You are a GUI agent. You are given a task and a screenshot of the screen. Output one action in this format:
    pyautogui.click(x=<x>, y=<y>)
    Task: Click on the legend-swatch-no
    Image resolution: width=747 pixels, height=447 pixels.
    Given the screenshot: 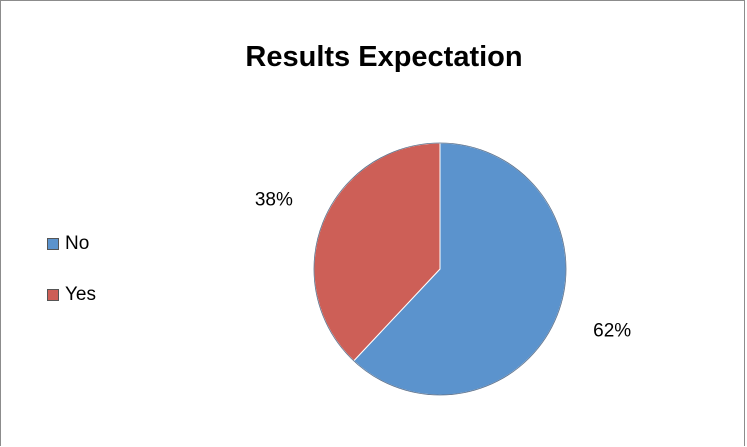 What is the action you would take?
    pyautogui.click(x=53, y=244)
    